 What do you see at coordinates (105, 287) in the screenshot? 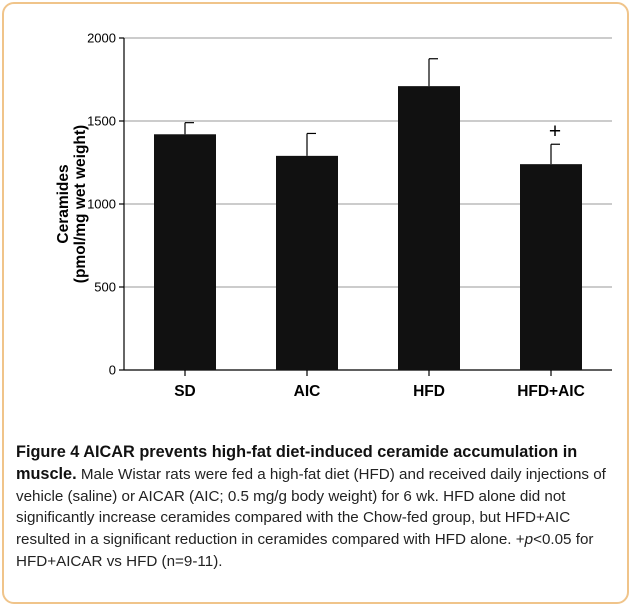
I see `y-tick-label-1: 500` at bounding box center [105, 287].